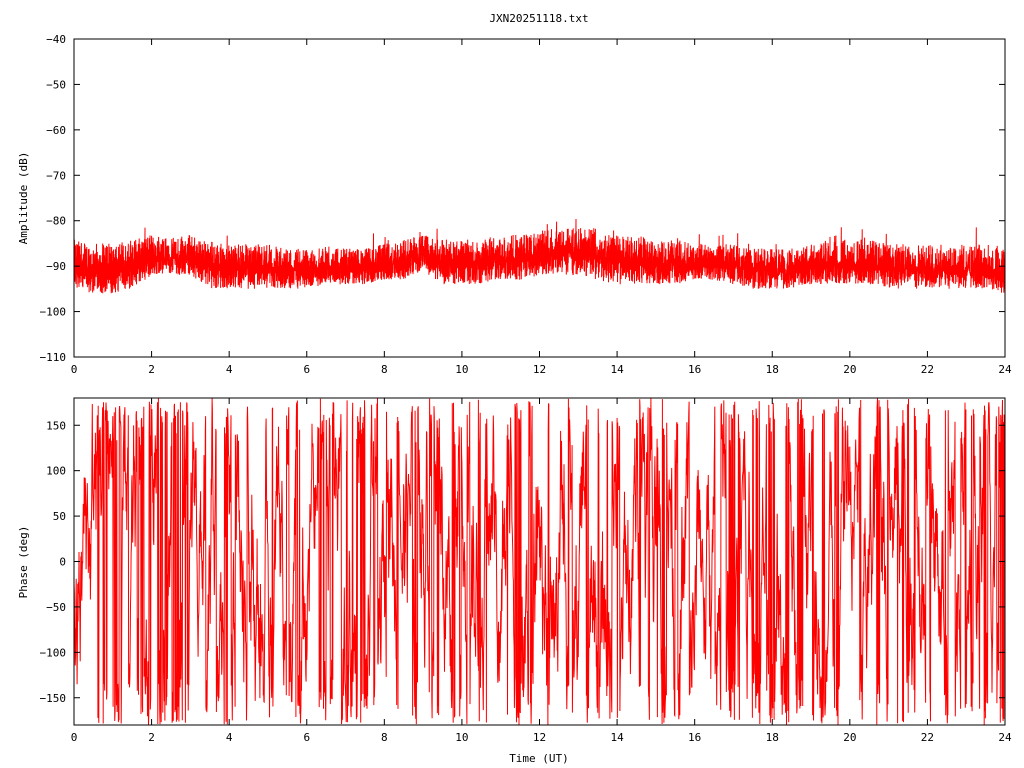 The width and height of the screenshot is (1024, 768). I want to click on amplitude-xtick-label: 14, so click(617, 369).